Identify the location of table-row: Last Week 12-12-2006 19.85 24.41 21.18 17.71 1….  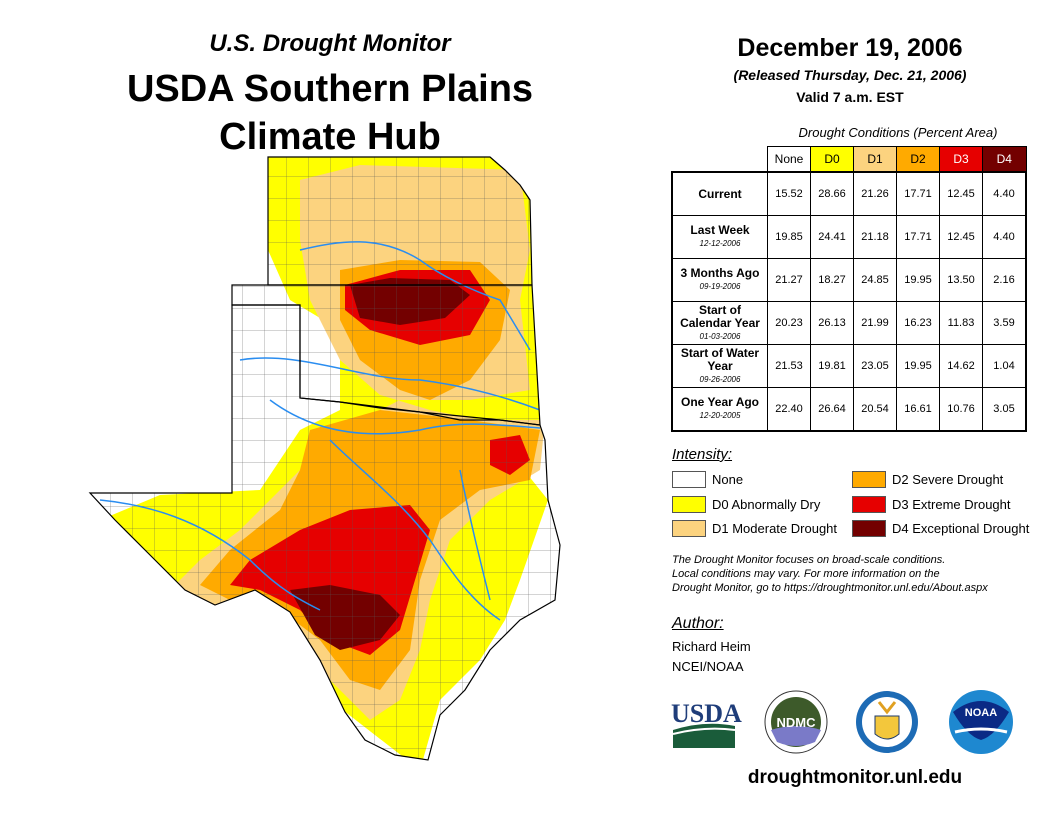
(849, 237).